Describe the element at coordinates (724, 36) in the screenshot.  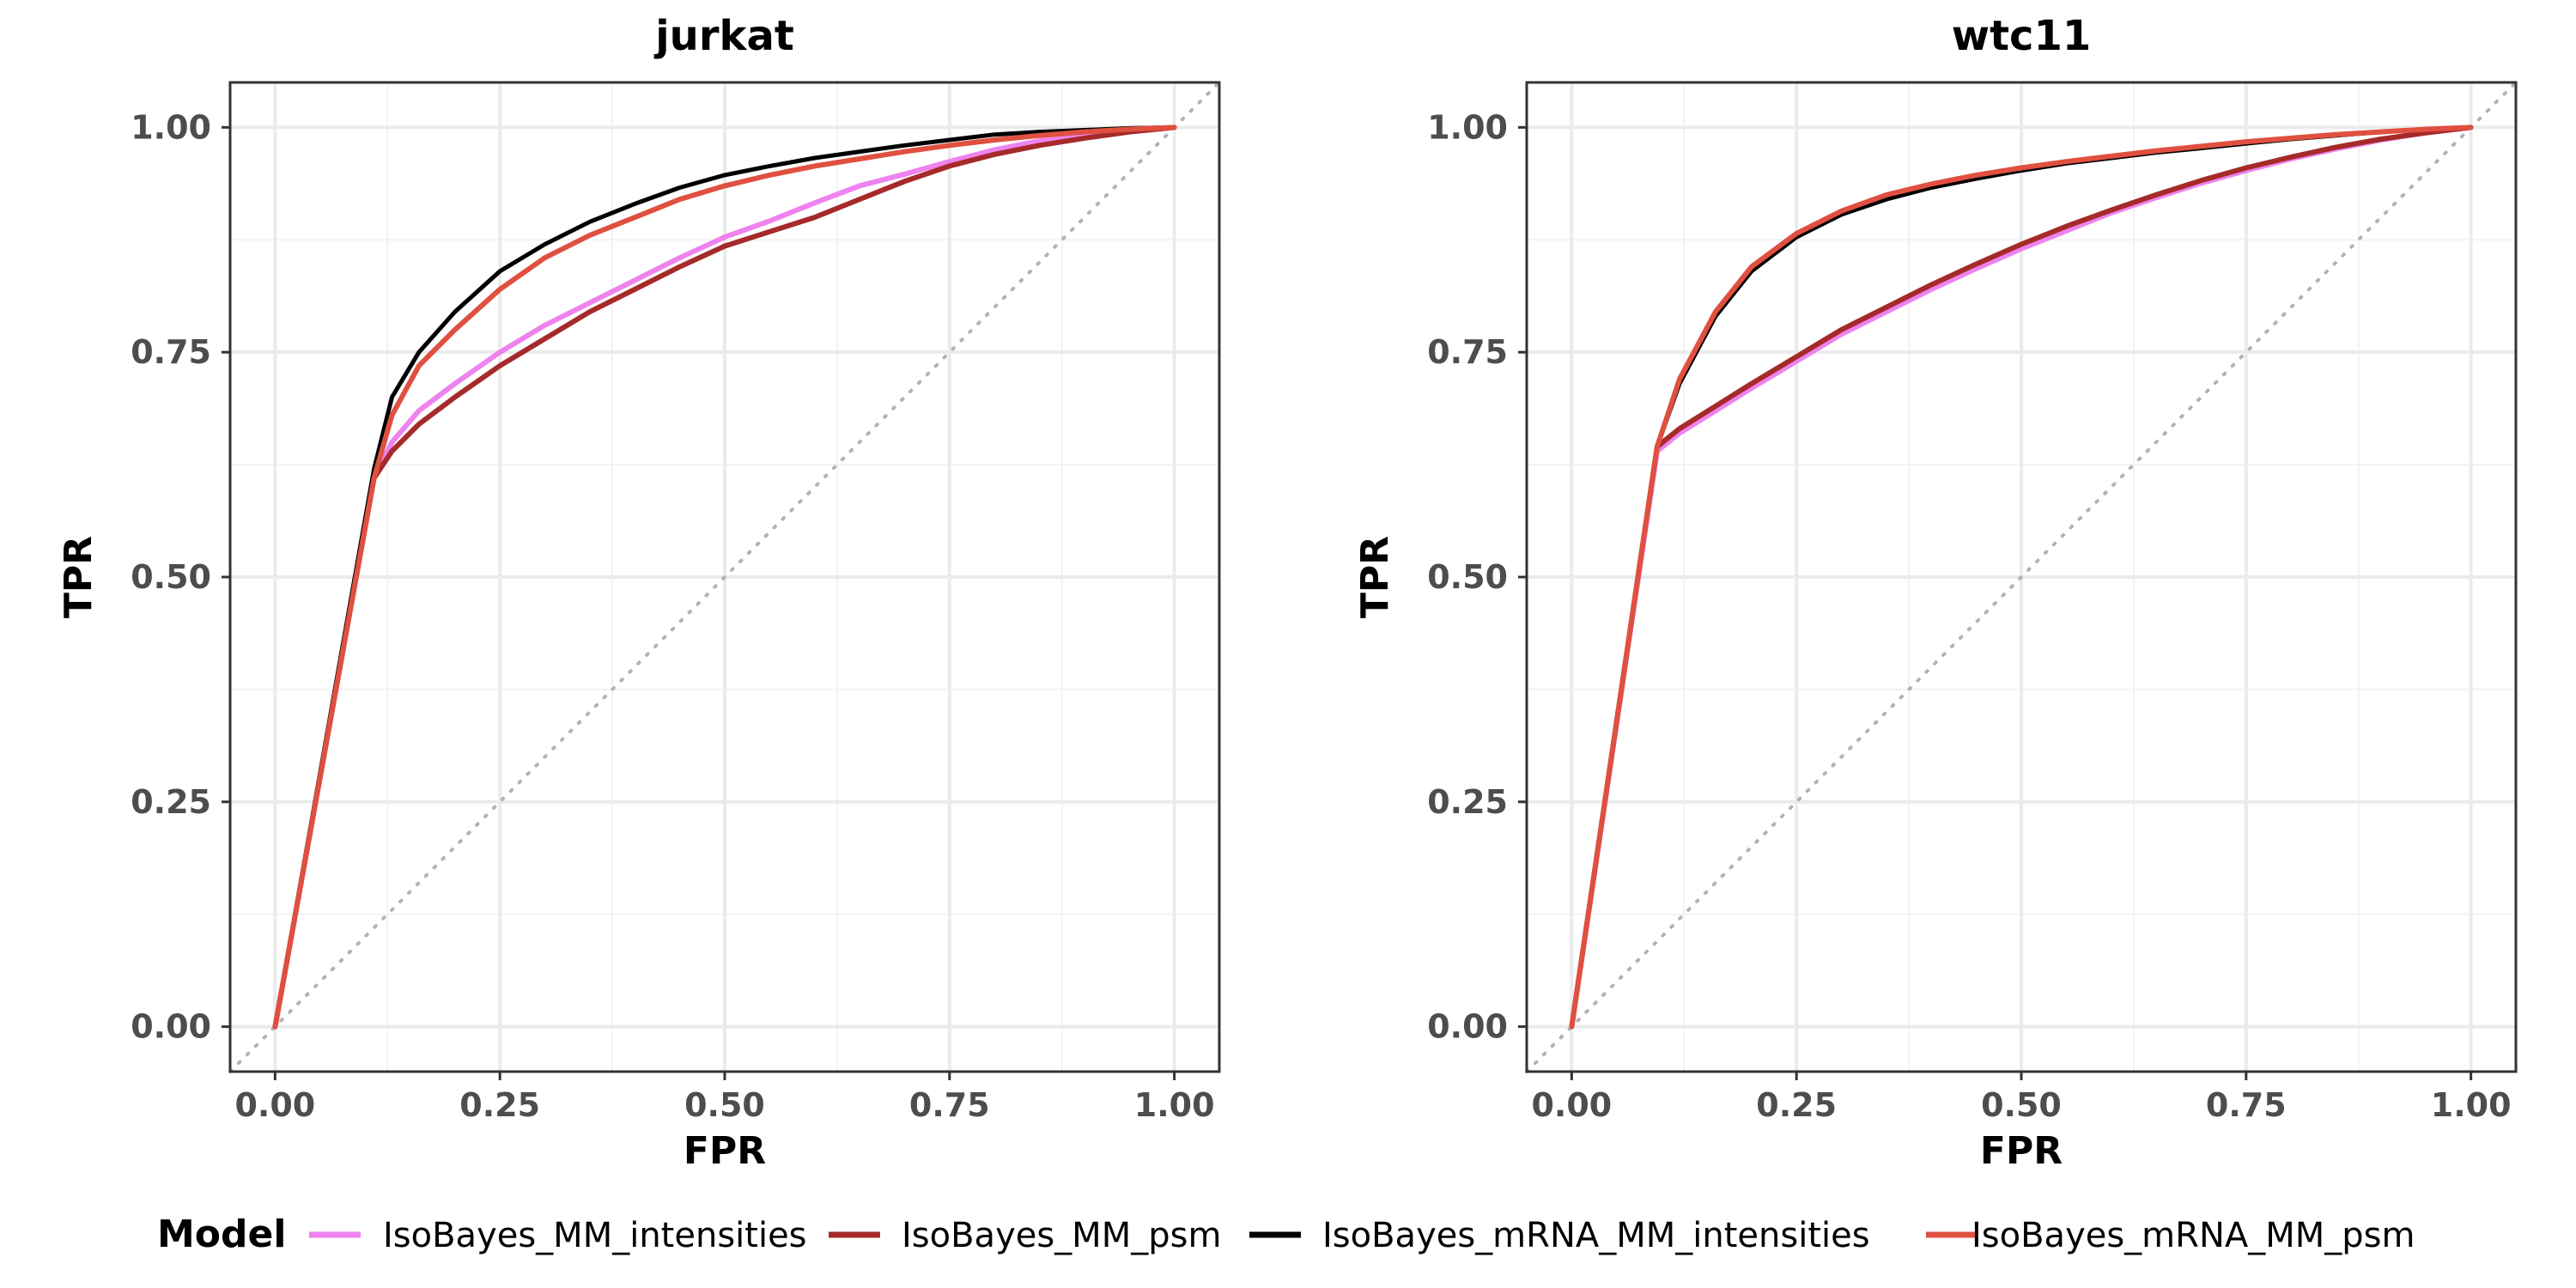
I see `panel-title: jurkat` at that location.